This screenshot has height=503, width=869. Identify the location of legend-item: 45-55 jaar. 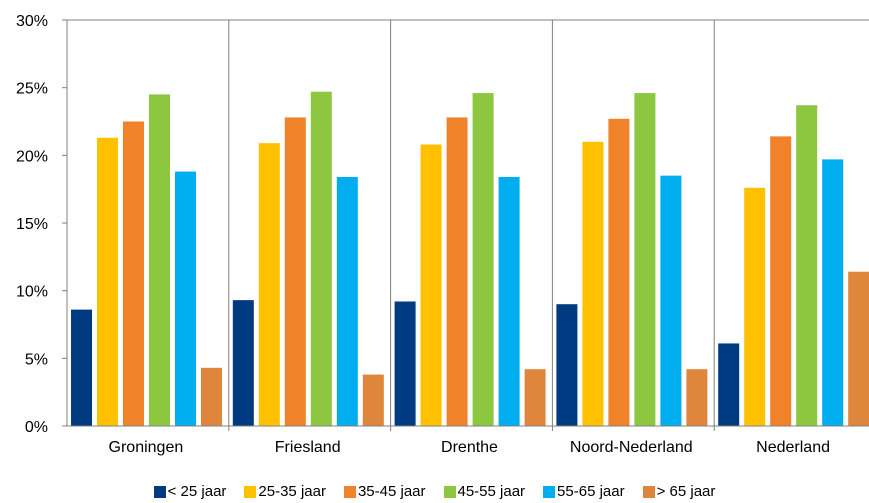
(484, 491).